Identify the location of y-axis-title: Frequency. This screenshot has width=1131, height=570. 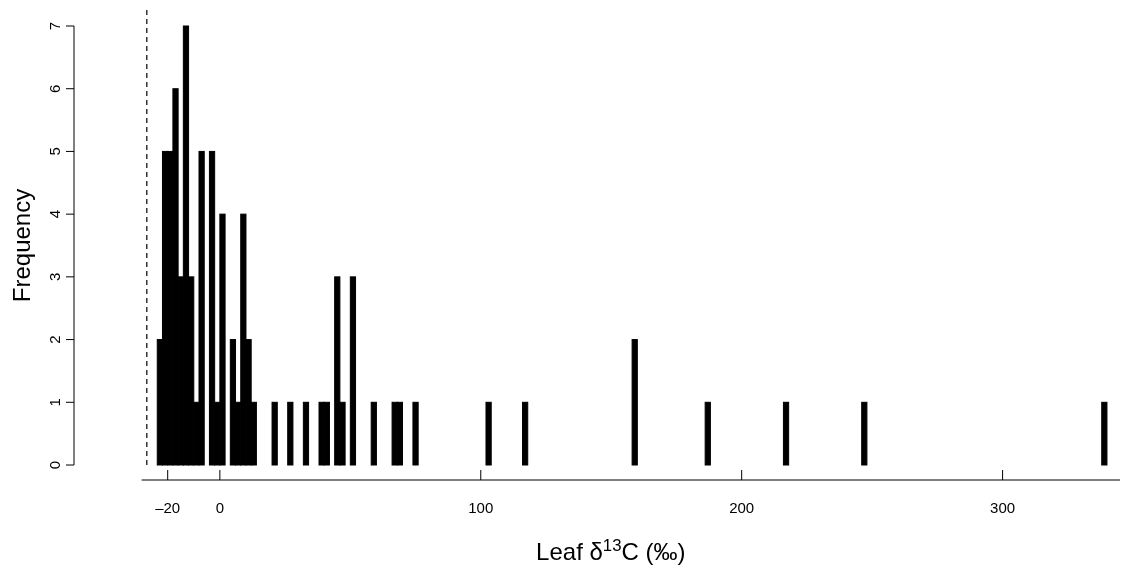
(21, 245).